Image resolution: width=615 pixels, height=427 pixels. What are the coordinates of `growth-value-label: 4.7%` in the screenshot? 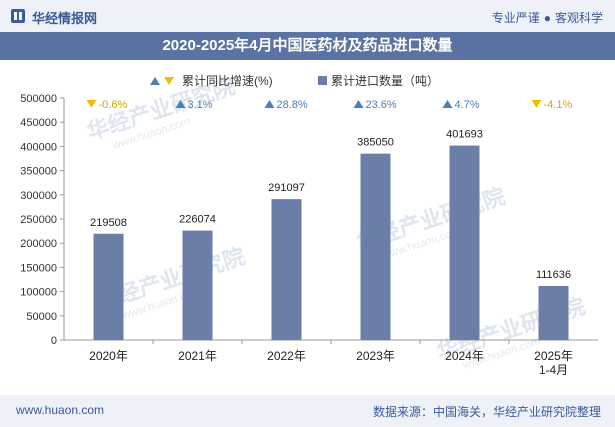 It's located at (467, 105).